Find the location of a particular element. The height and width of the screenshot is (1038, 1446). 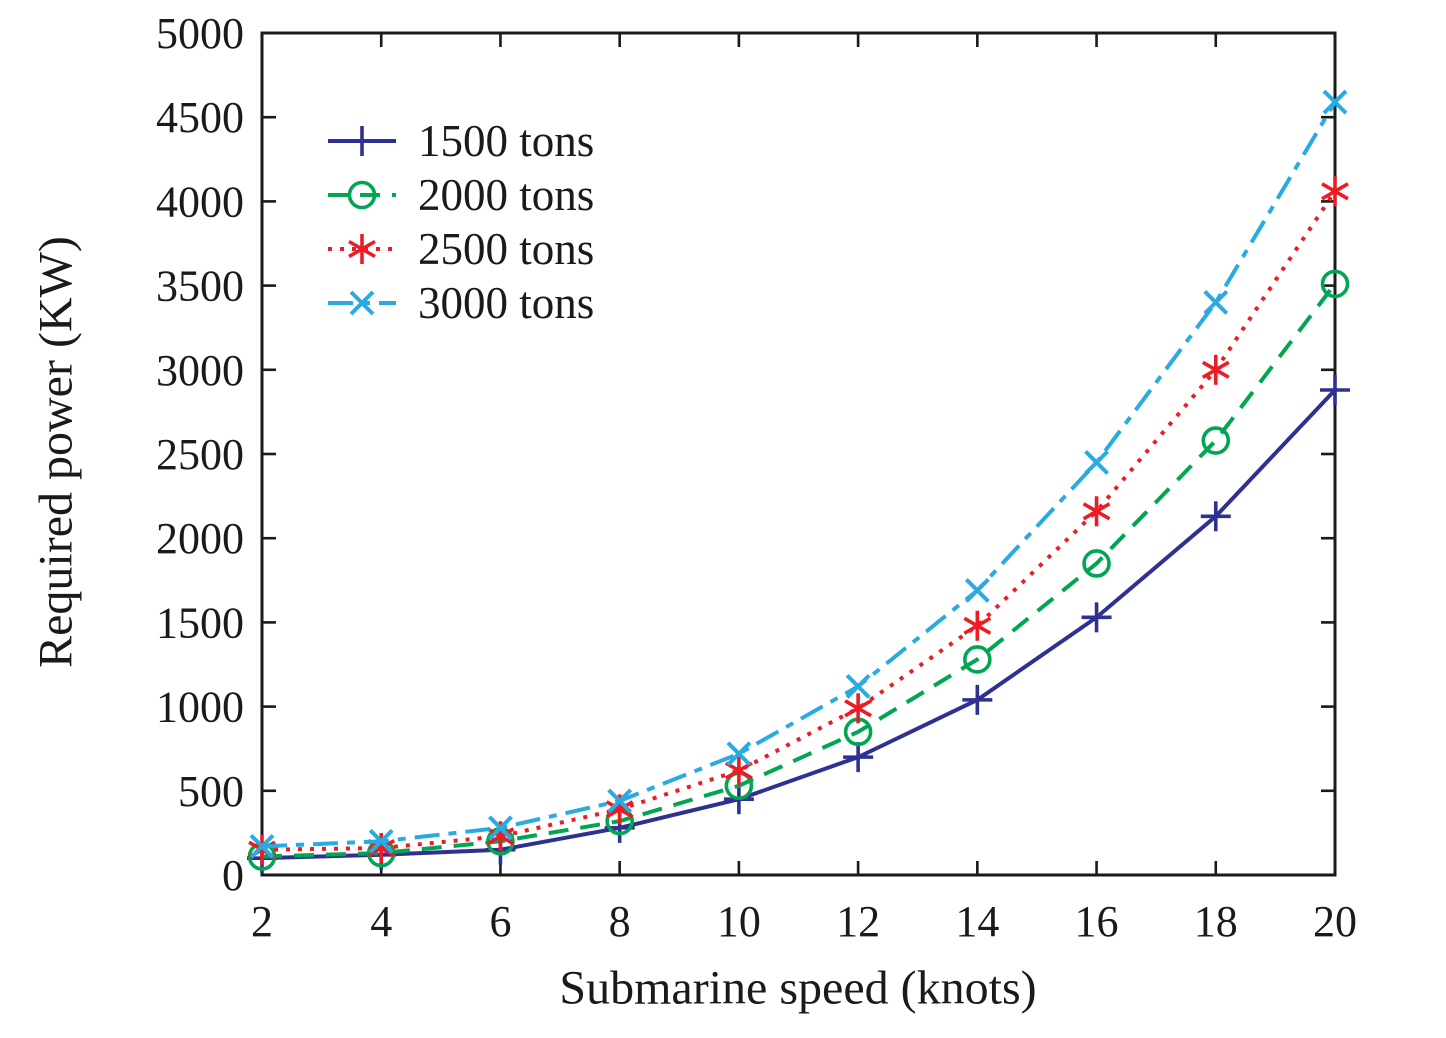

legend-label: 2500 tons is located at coordinates (506, 249).